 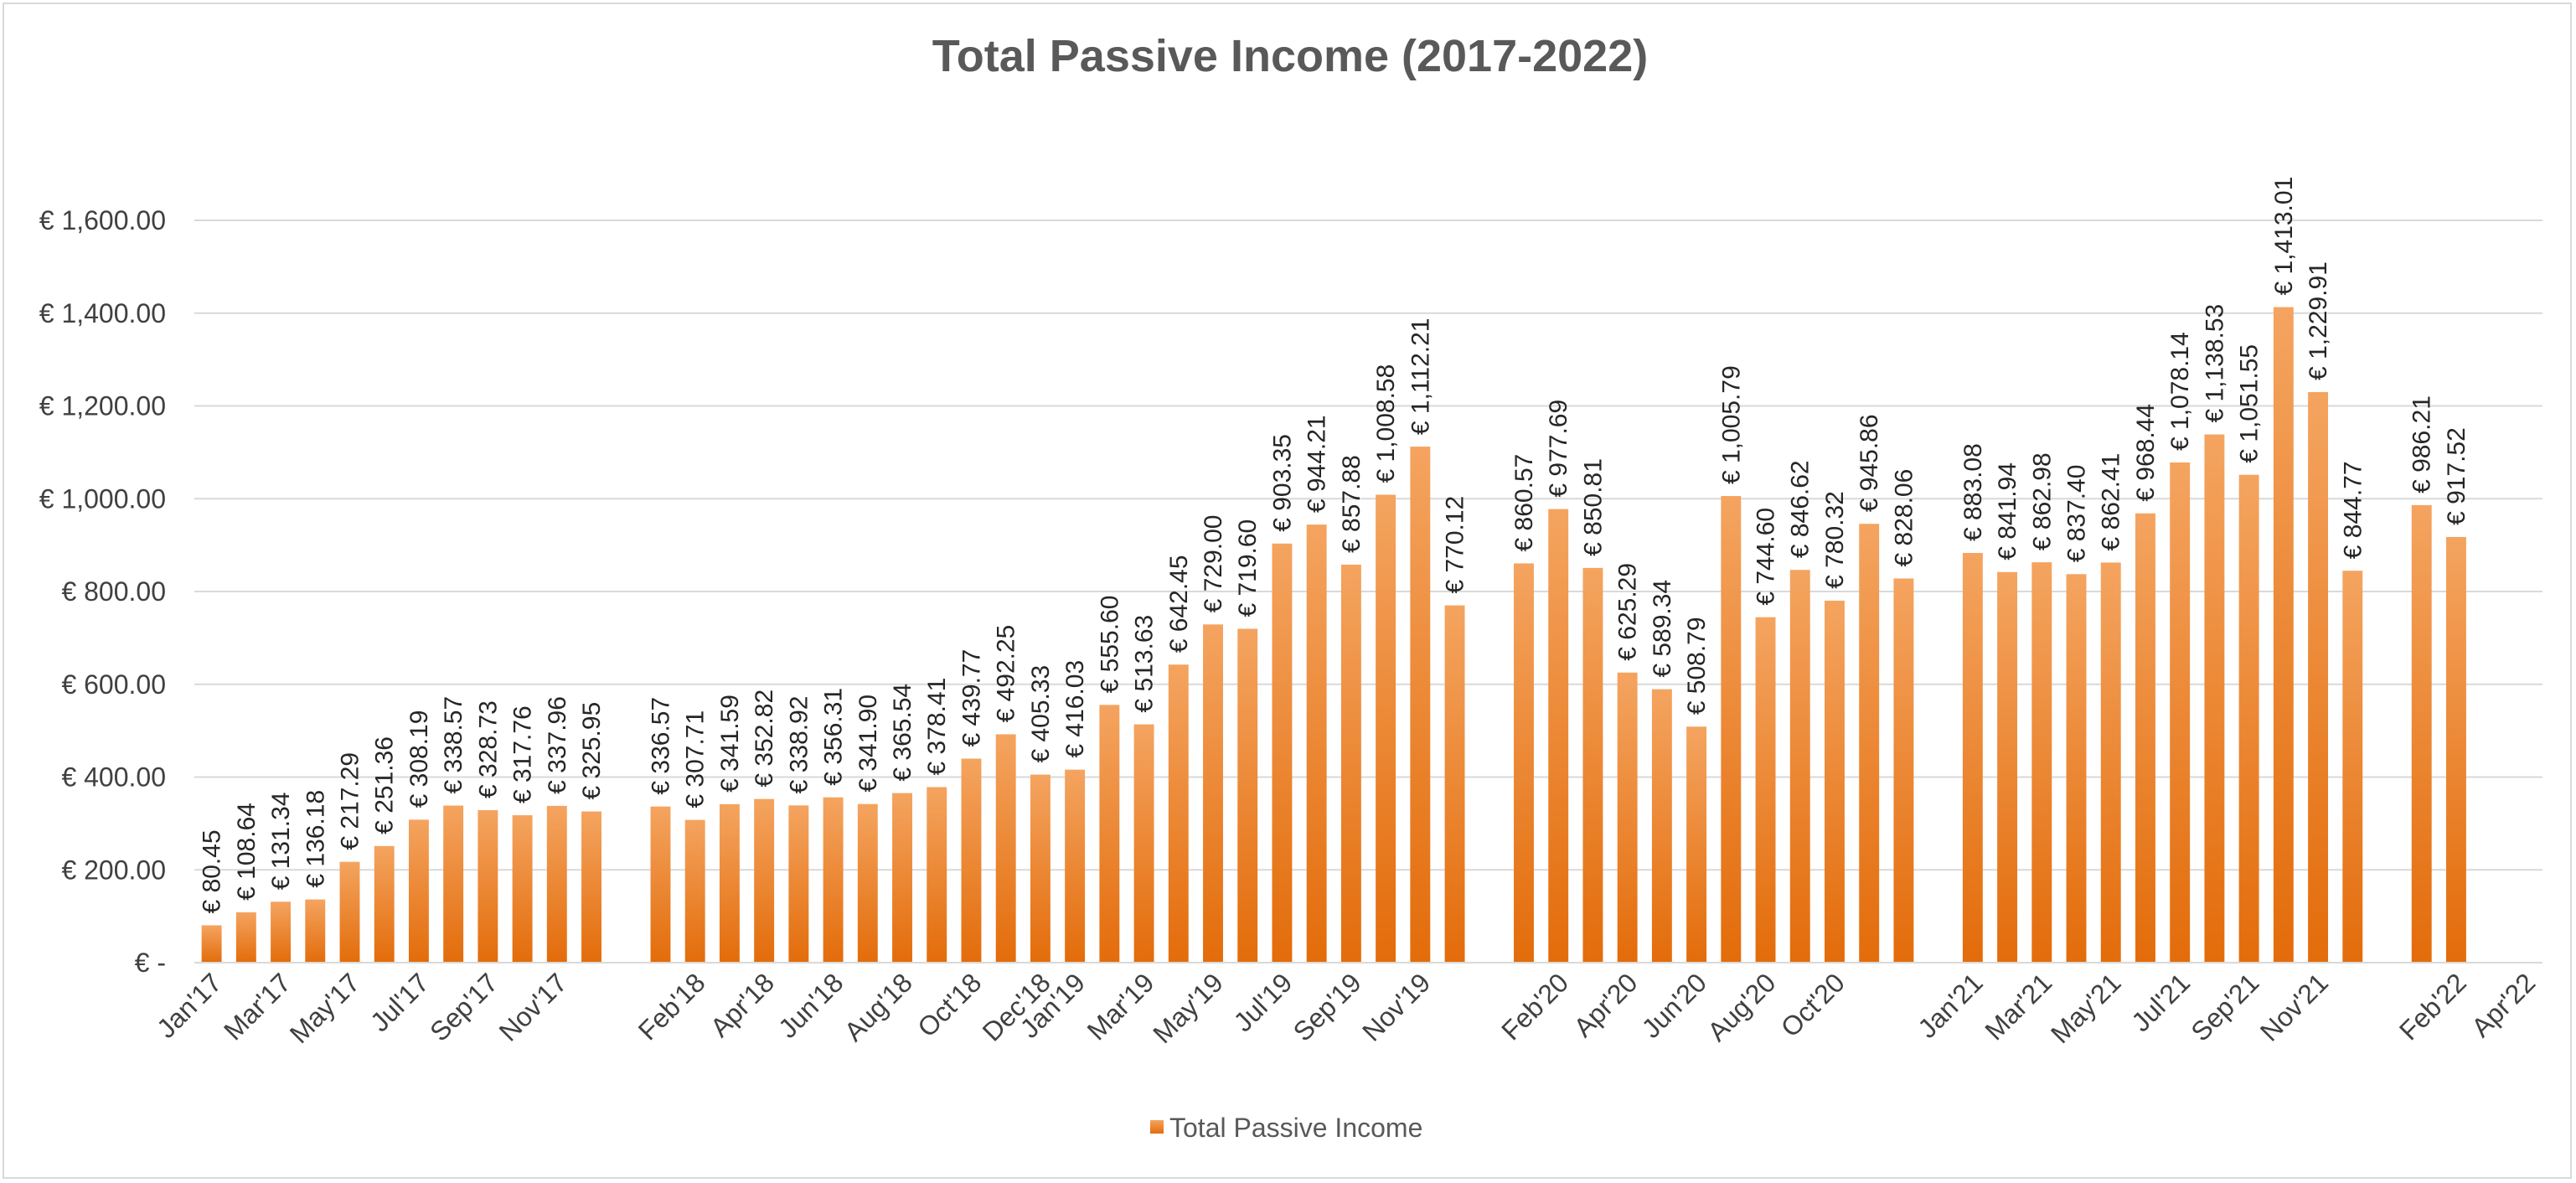 I want to click on y-tick-label: € 800.00, so click(x=113, y=591).